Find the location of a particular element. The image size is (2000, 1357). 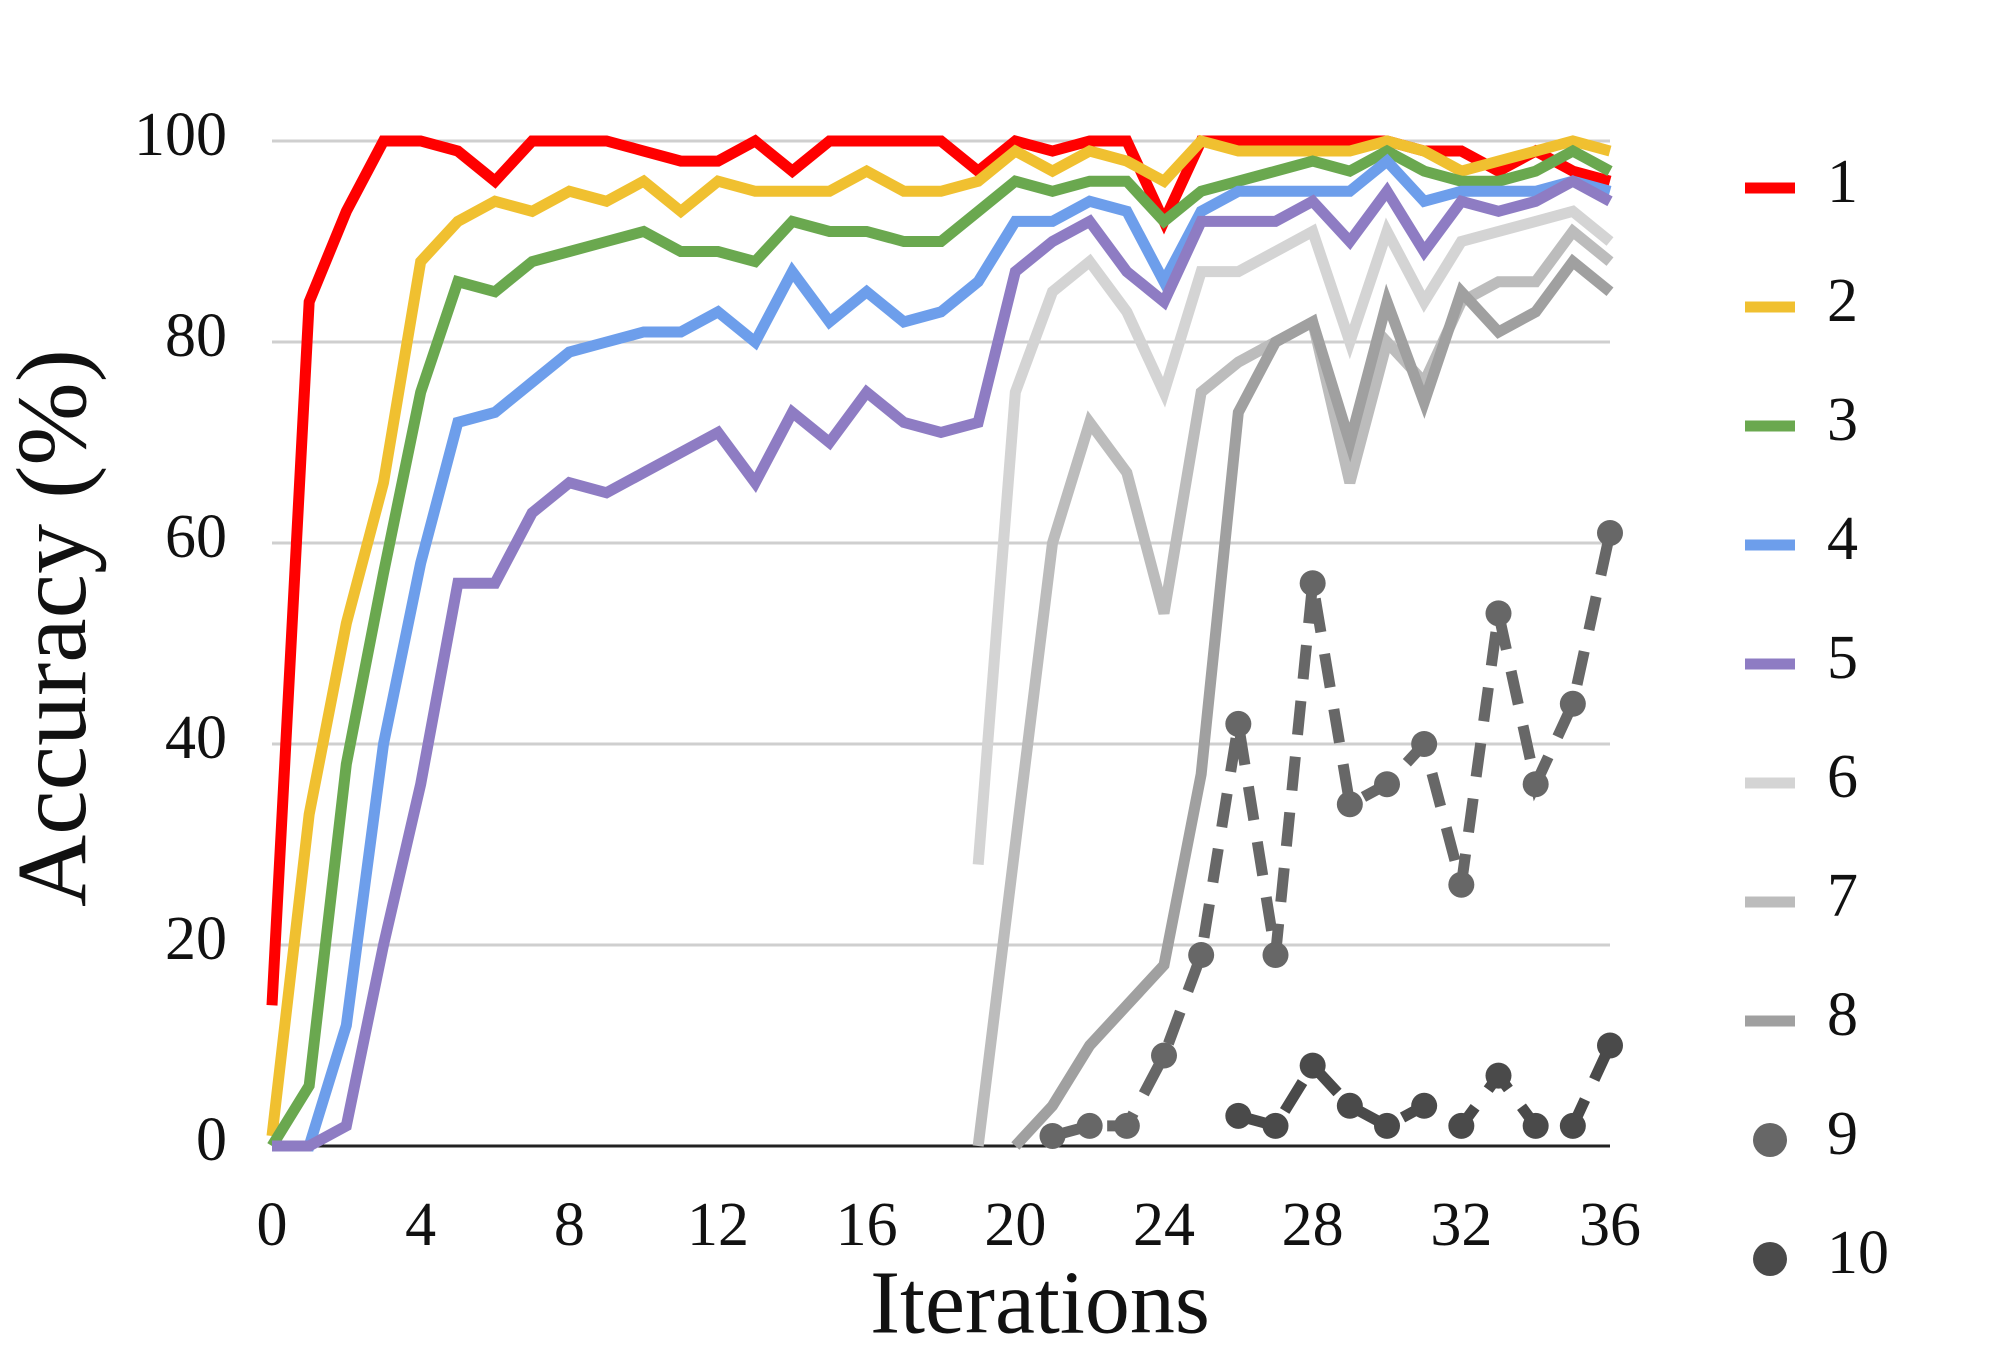

y-tick-label: 80 is located at coordinates (196, 336).